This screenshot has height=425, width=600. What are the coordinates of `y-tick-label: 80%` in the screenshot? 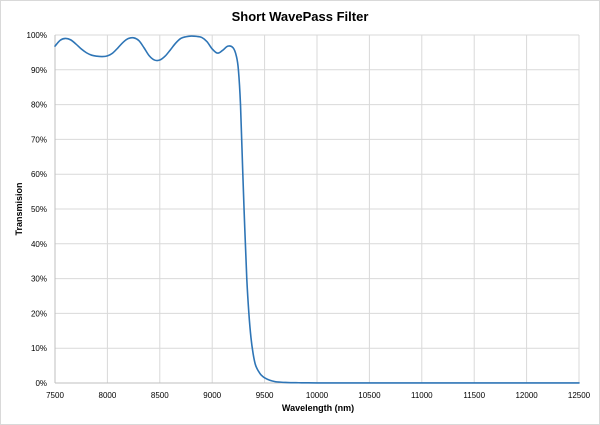 It's located at (39, 105).